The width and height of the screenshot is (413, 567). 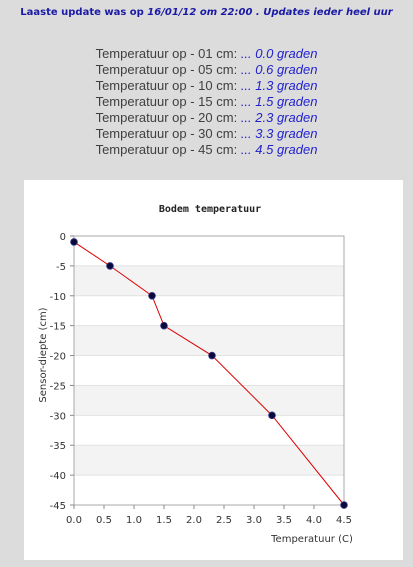 What do you see at coordinates (194, 520) in the screenshot?
I see `x-tick-label: 2.0` at bounding box center [194, 520].